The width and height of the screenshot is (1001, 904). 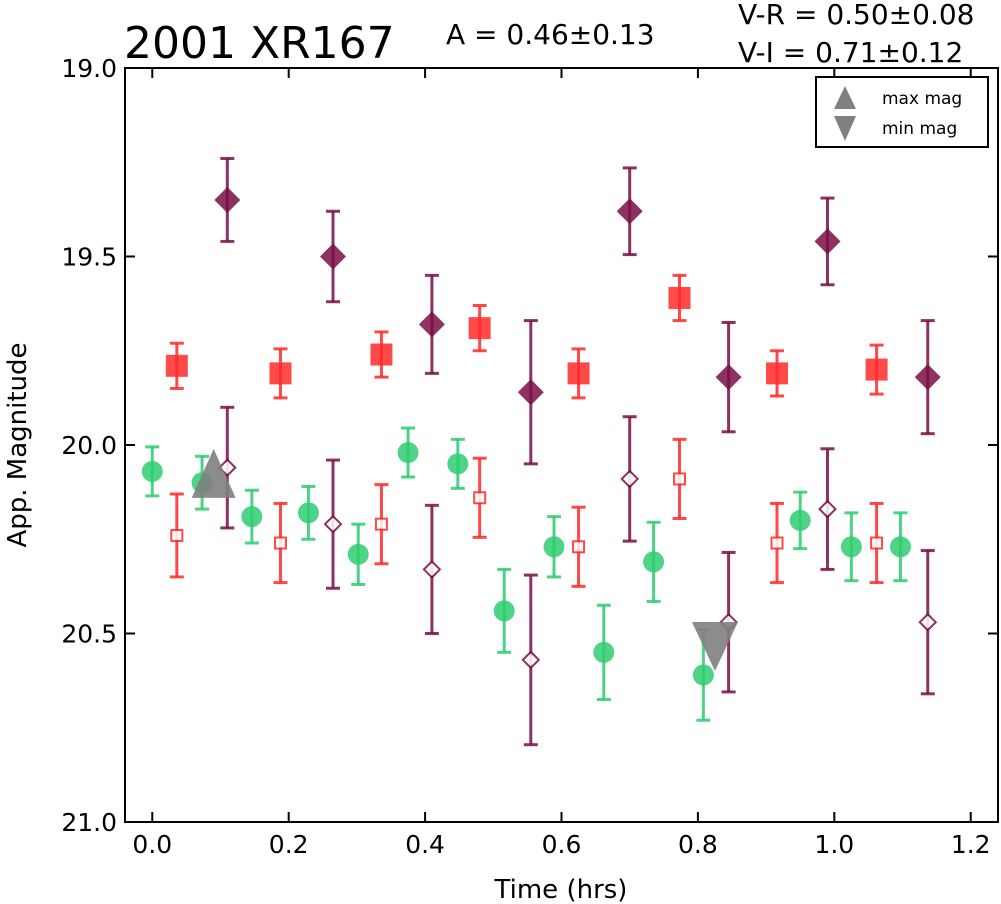 I want to click on y-tick-label: 20.0, so click(x=89, y=445).